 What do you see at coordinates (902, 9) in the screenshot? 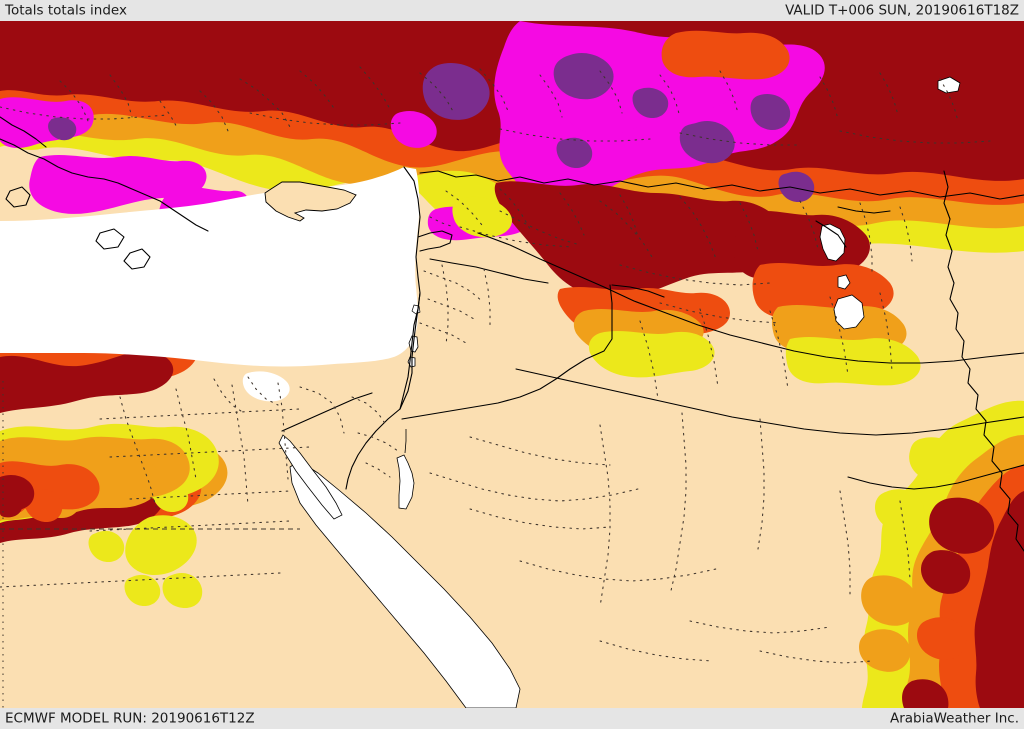
I see `valid-time-label: VALID T+006 SUN, 20190616T18Z` at bounding box center [902, 9].